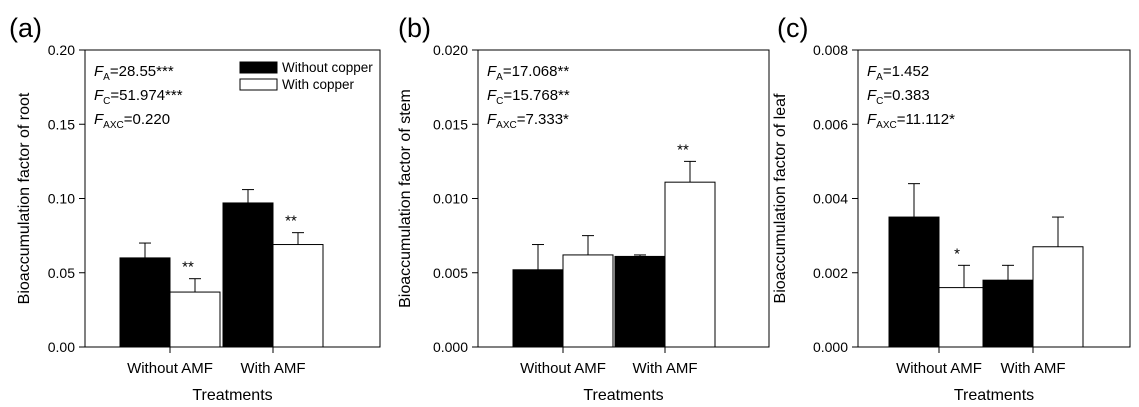 The height and width of the screenshot is (407, 1139). What do you see at coordinates (132, 121) in the screenshot?
I see `stat-annotation: FAXC=0.220` at bounding box center [132, 121].